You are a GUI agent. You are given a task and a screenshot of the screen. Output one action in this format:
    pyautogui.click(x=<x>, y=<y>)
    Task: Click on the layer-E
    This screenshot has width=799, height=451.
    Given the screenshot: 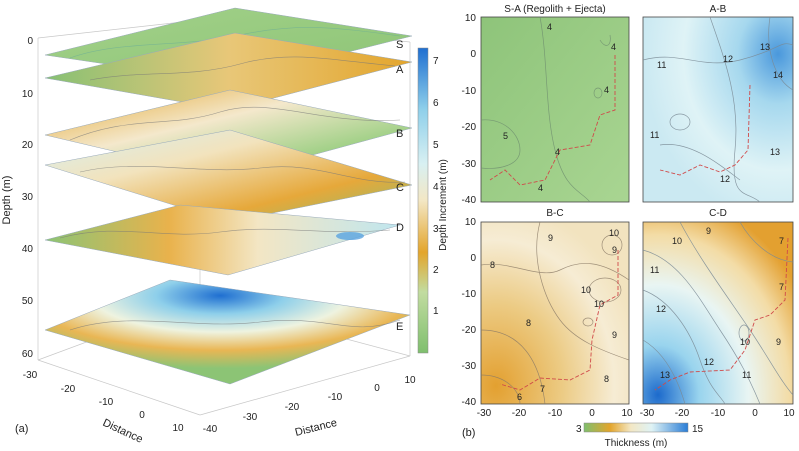 What is the action you would take?
    pyautogui.click(x=227, y=332)
    